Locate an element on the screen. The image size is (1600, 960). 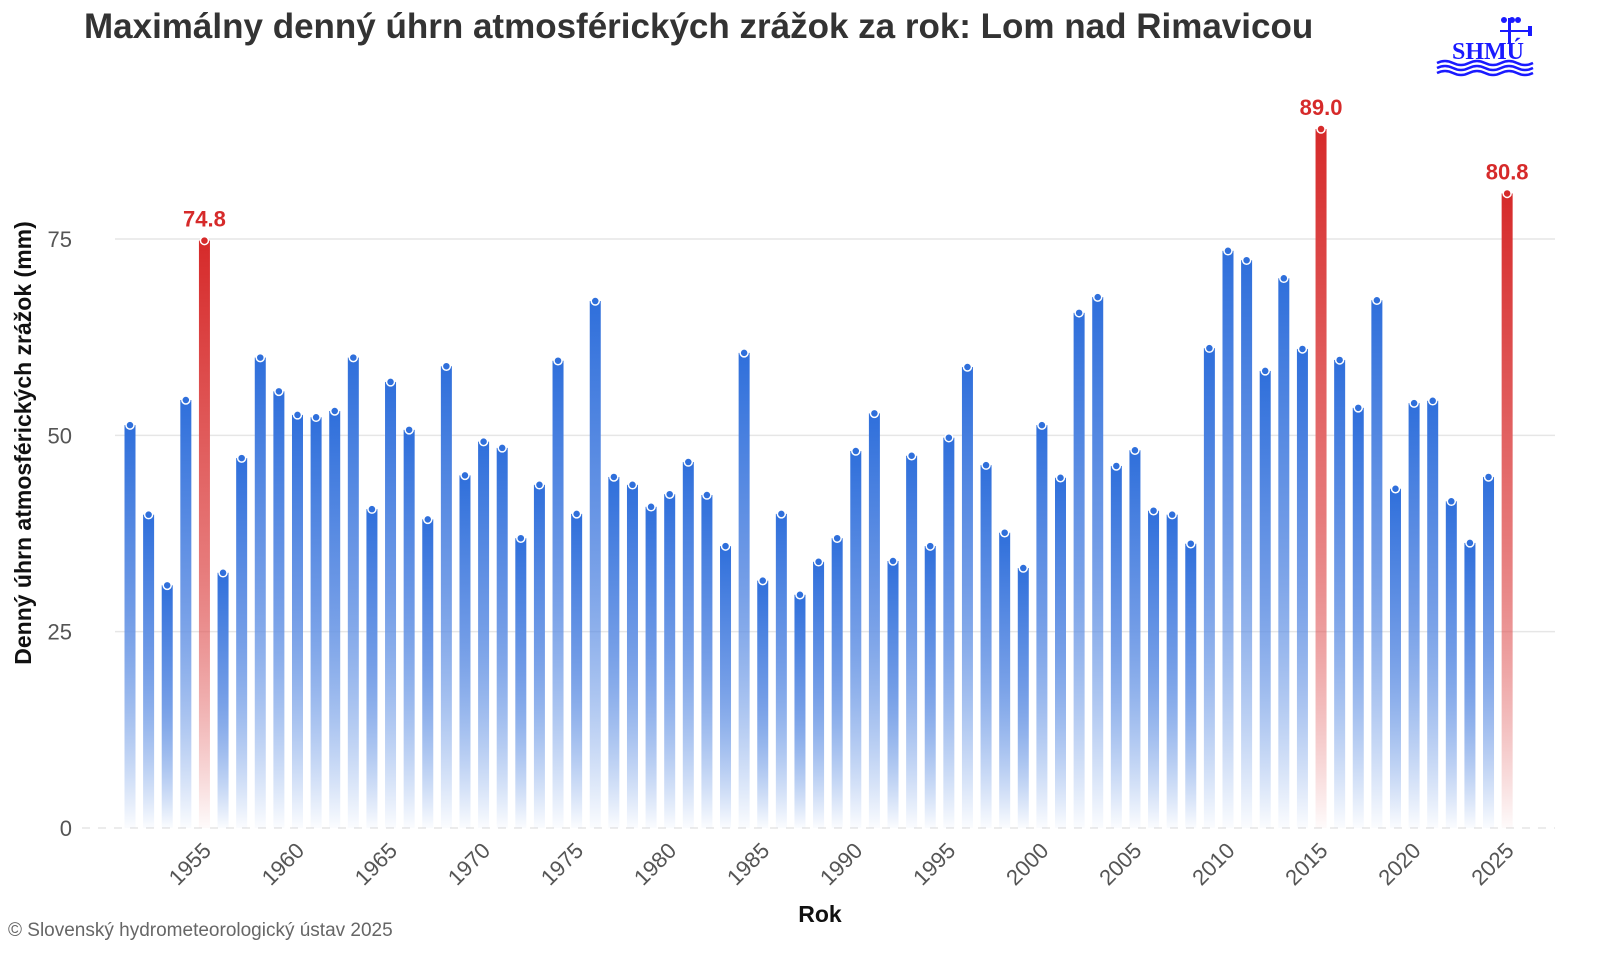
bar-2012 is located at coordinates (1265, 599).